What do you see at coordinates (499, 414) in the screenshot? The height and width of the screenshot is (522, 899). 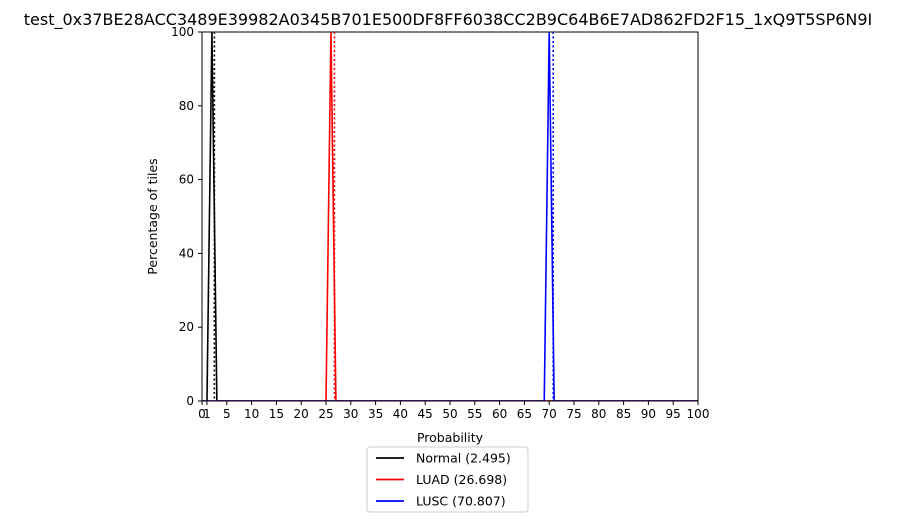 I see `x-tick-label: 60` at bounding box center [499, 414].